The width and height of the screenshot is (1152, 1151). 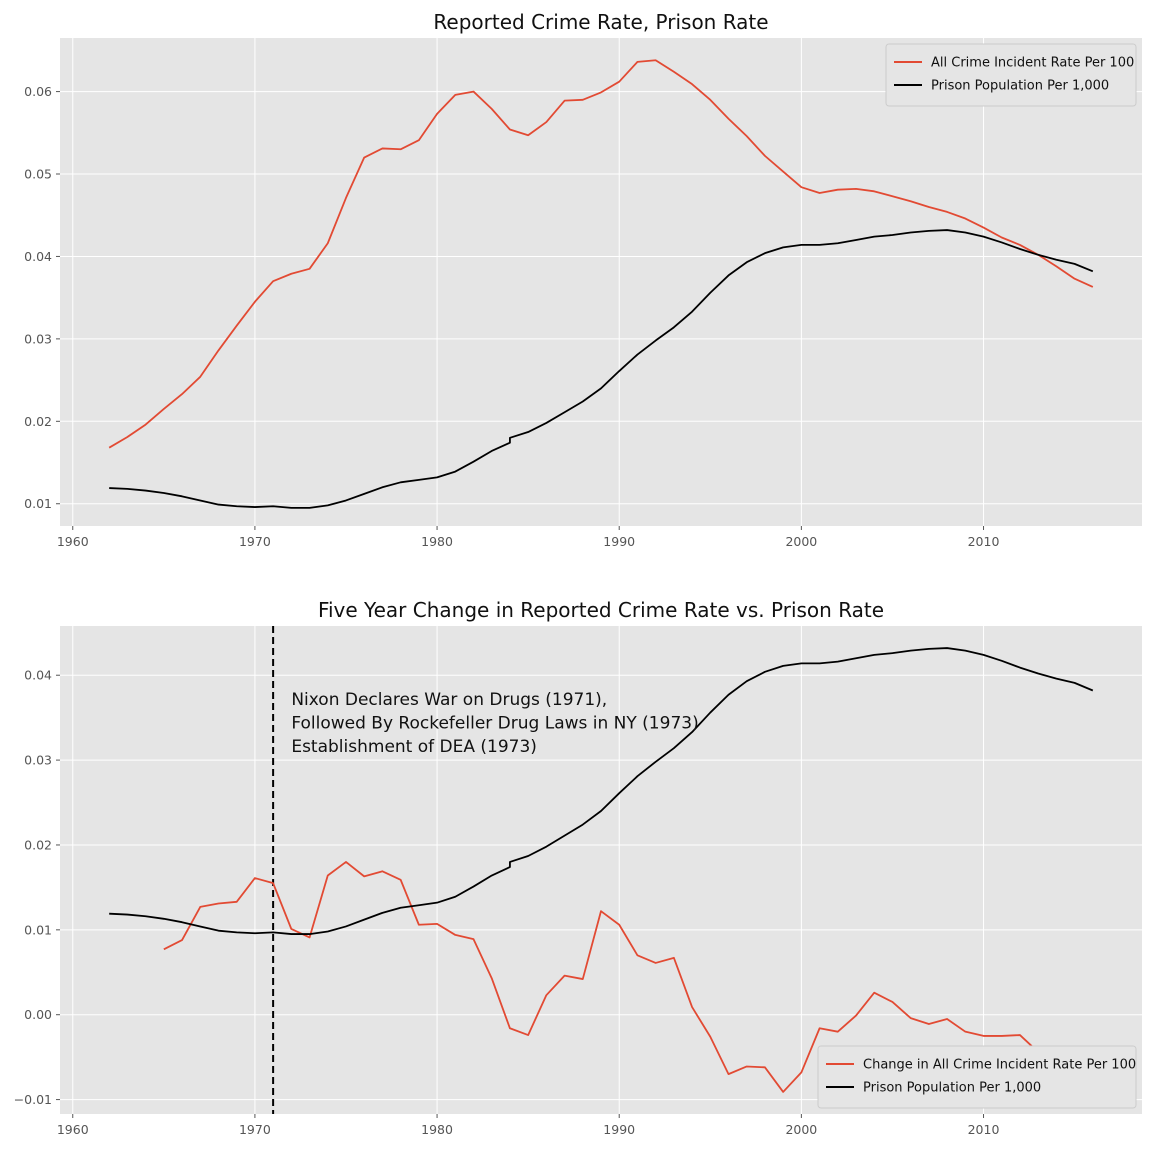 I want to click on y-tick-label: 0.00, so click(x=38, y=1014).